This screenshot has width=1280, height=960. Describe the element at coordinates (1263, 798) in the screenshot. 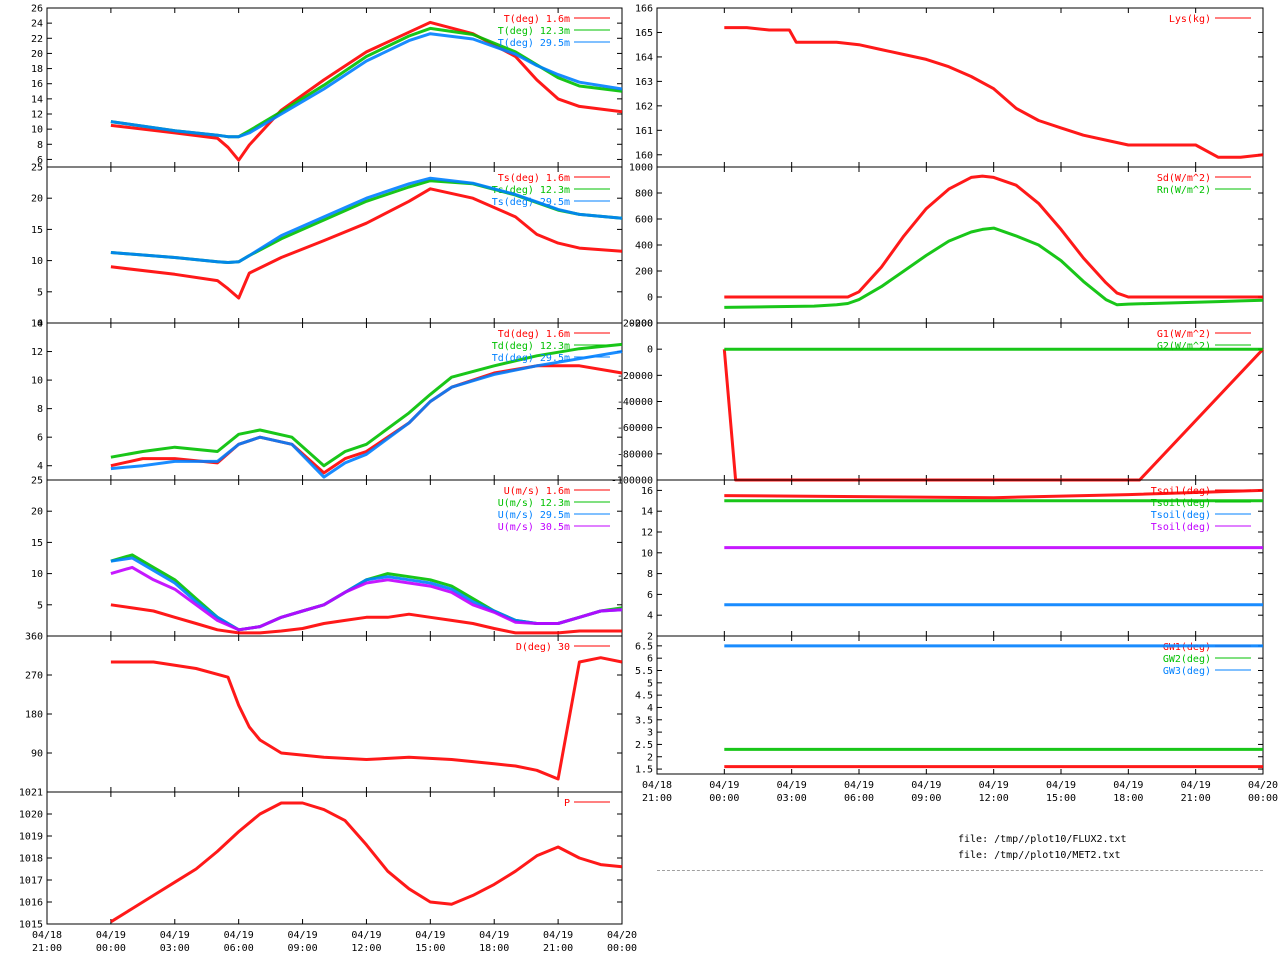

I see `x-tick-time: 00:00` at that location.